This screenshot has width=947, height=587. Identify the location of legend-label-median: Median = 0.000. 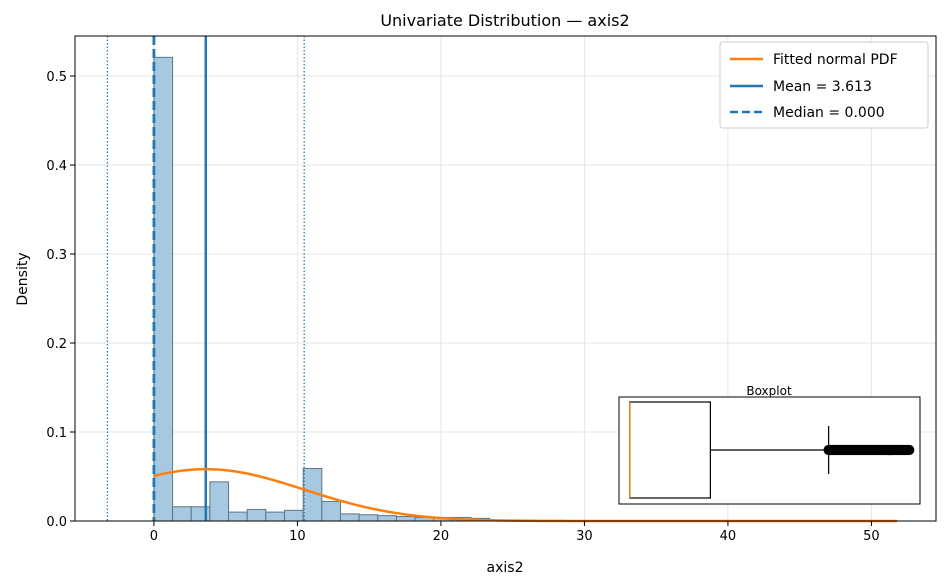
(829, 113).